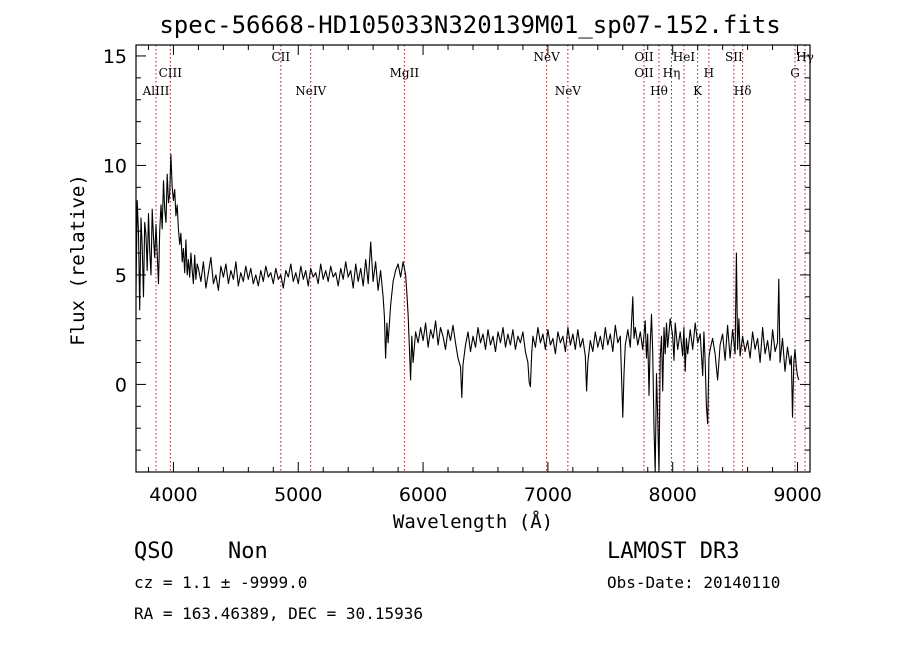  I want to click on line-label-12: K, so click(698, 91).